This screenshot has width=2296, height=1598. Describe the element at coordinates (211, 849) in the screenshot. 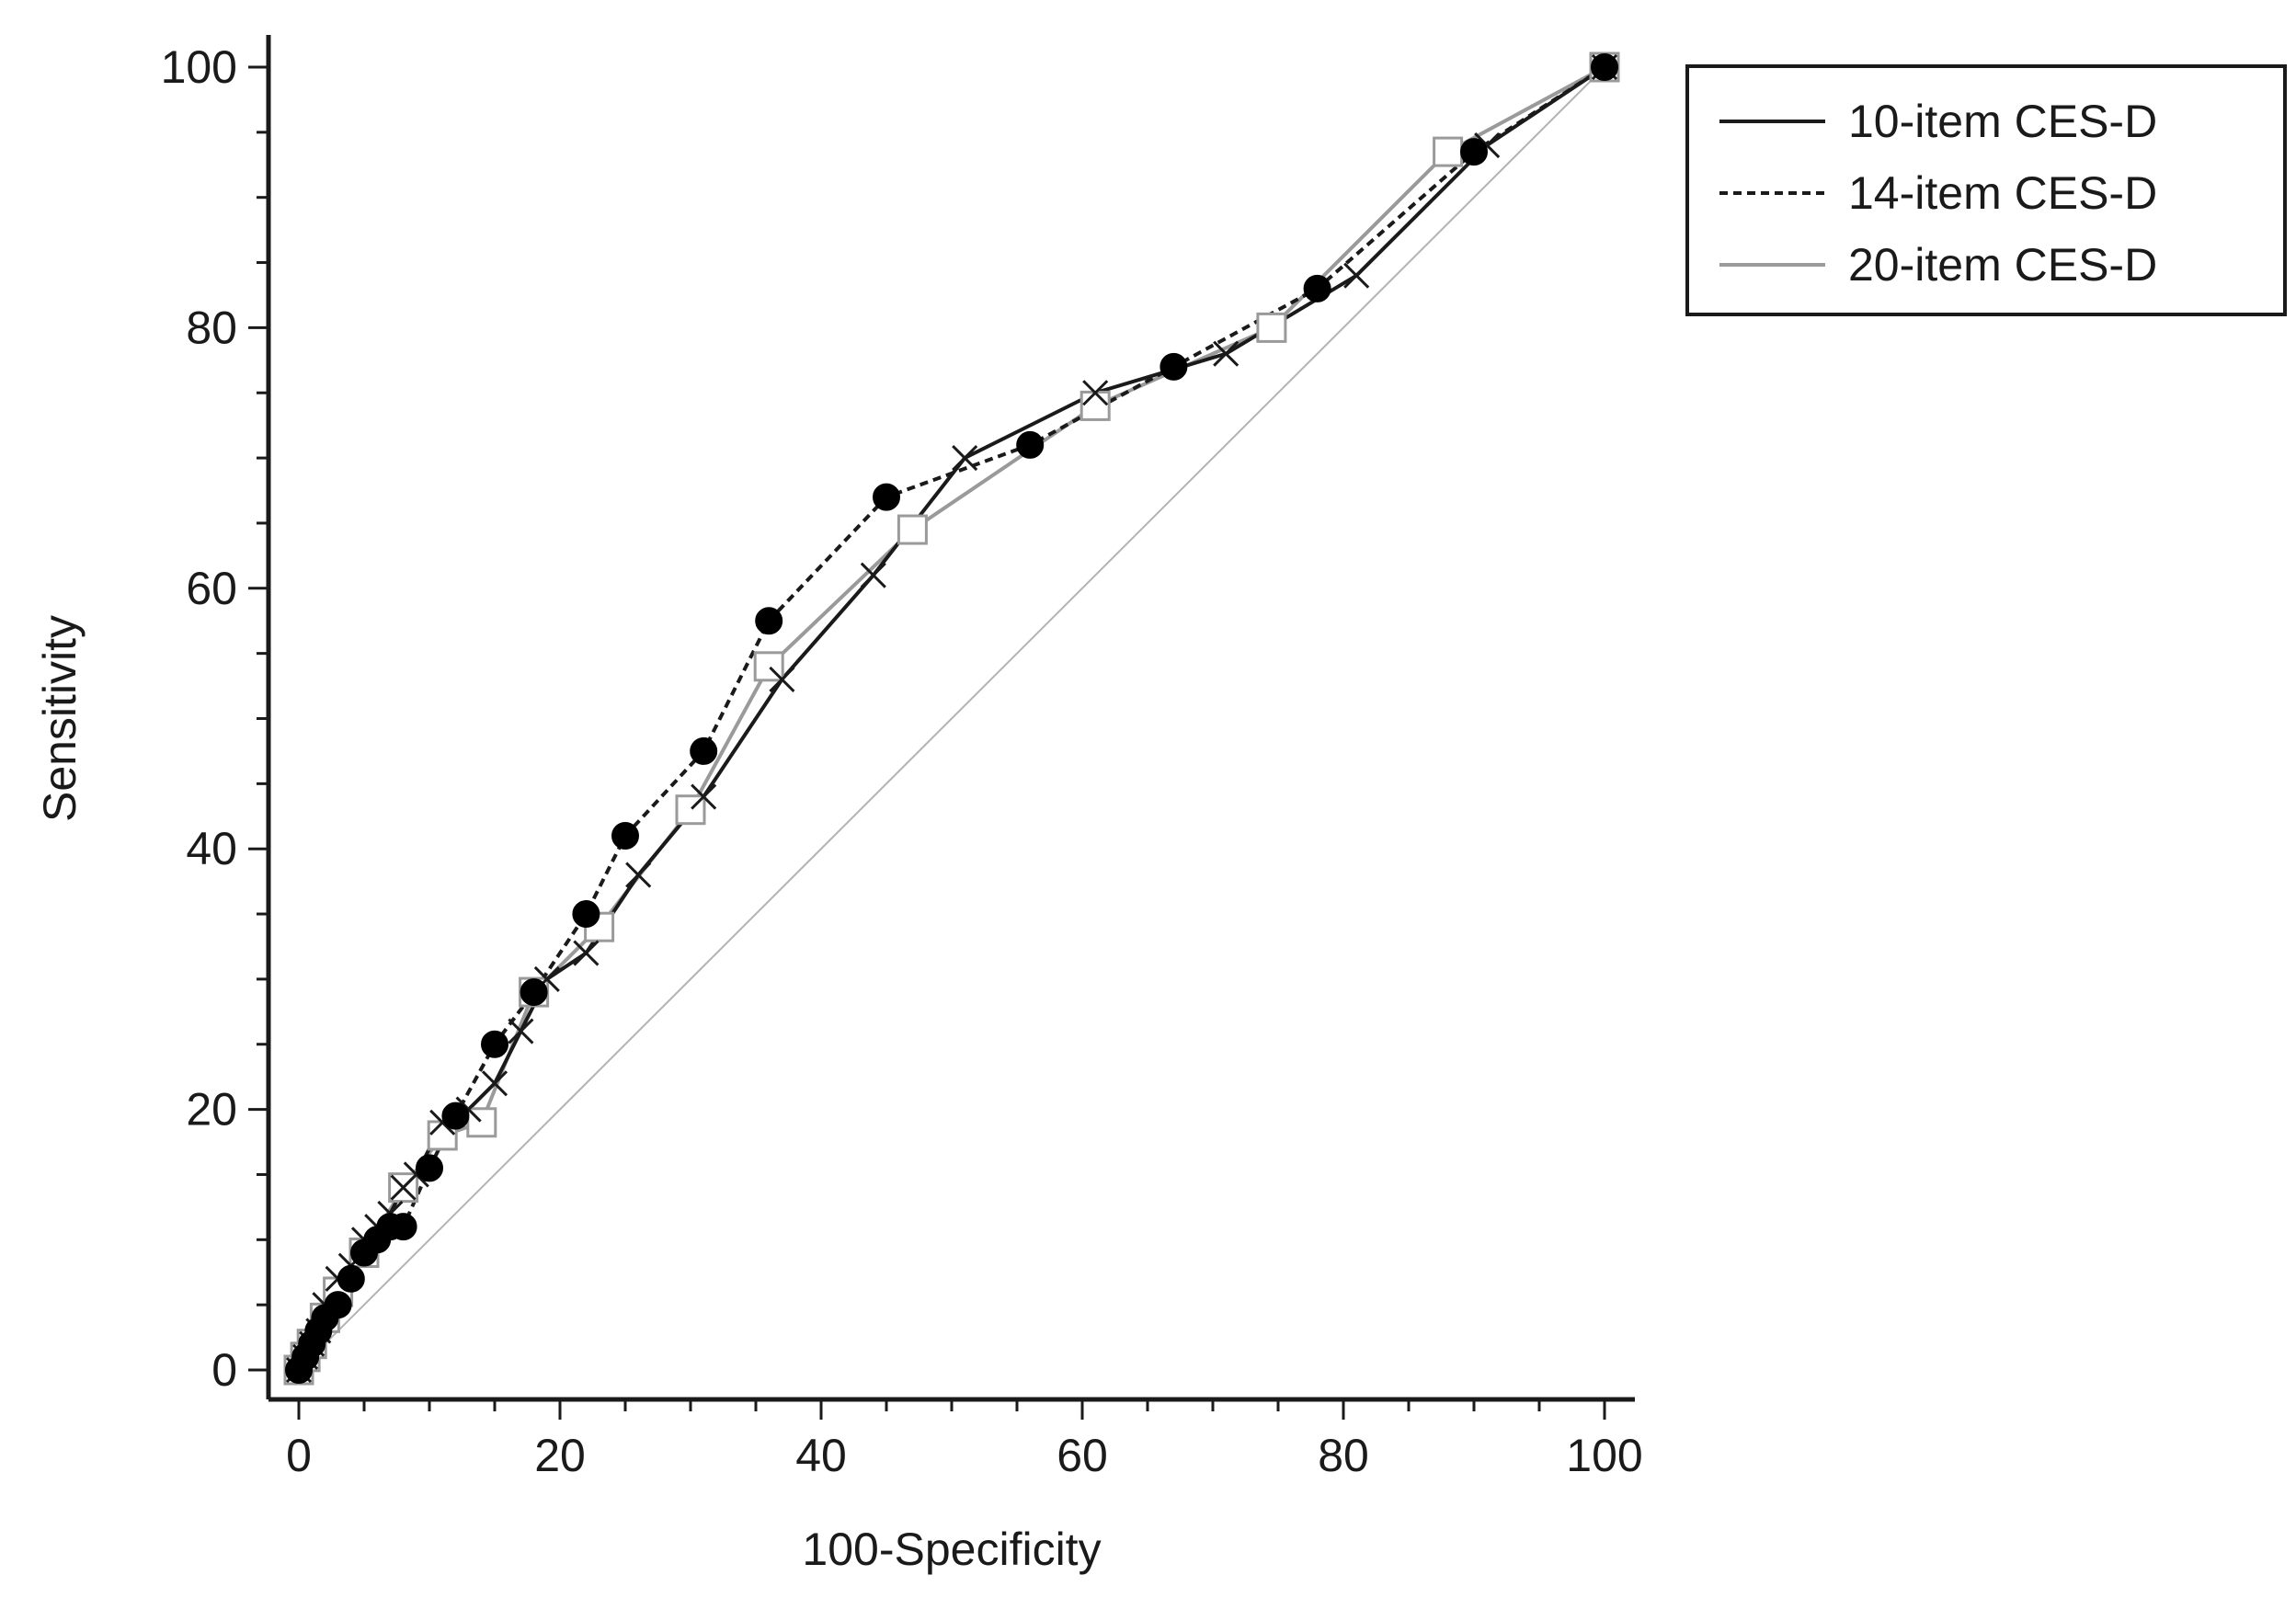

I see `y-tick-label: 40` at that location.